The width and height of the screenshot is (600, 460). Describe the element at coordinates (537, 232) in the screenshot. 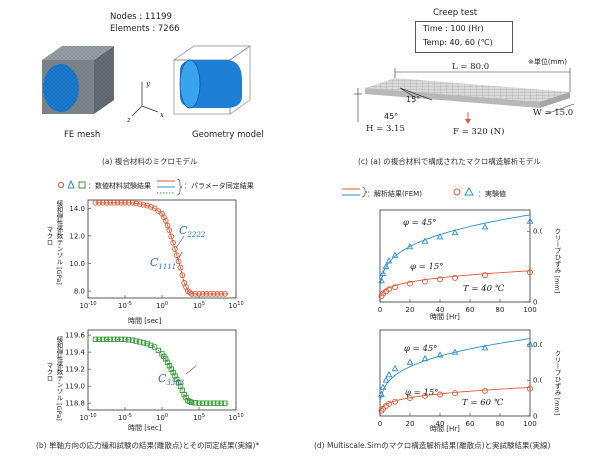

I see `y-tick-label: 0.001` at that location.